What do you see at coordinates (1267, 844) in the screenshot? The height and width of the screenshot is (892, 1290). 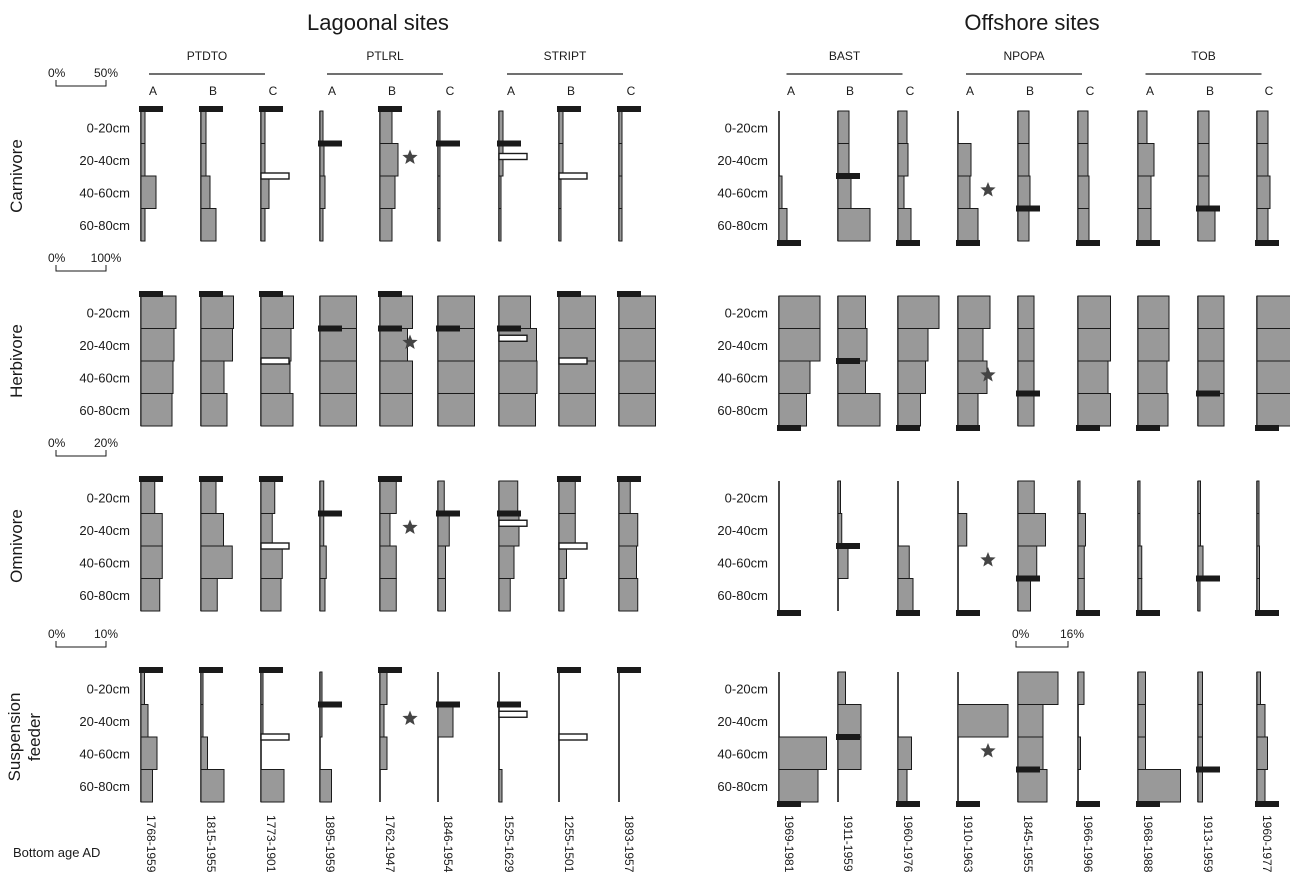 I see `bottom-age-value: 1960-1977` at bounding box center [1267, 844].